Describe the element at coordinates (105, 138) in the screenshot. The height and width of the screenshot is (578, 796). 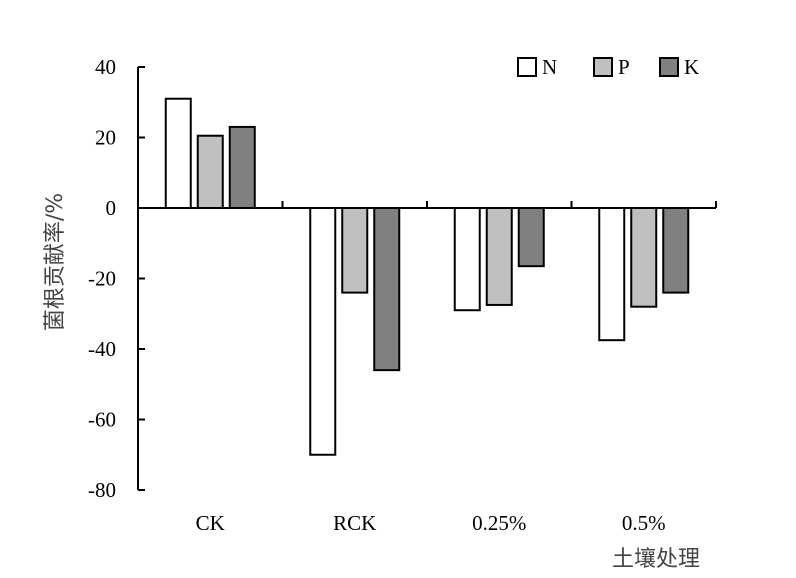
I see `y-tick-label: 20` at that location.